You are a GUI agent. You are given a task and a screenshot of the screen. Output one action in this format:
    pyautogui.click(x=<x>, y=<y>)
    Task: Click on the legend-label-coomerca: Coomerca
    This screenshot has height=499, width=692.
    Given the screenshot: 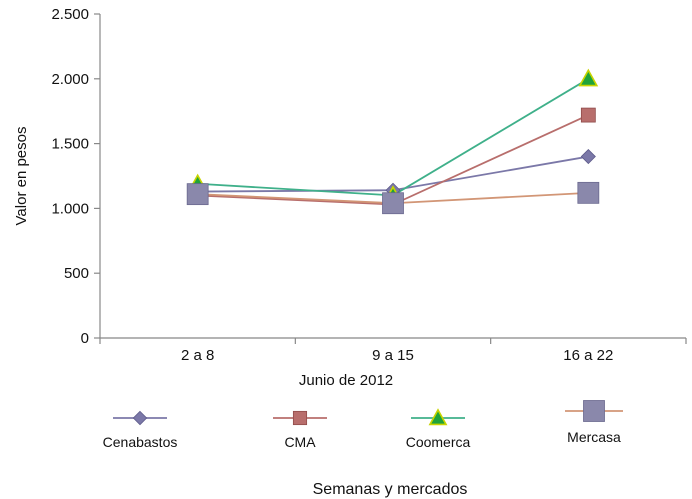 What is the action you would take?
    pyautogui.click(x=438, y=442)
    